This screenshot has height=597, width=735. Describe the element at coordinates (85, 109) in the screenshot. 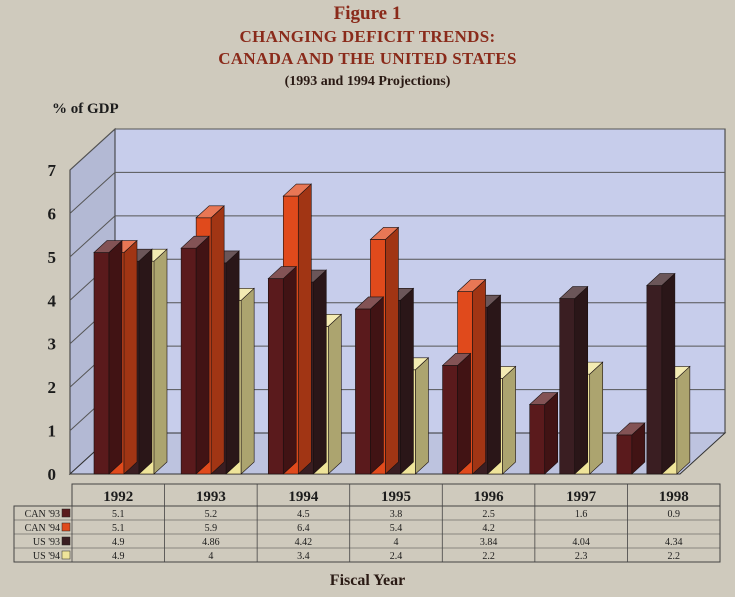

I see `y-axis-label: % of GDP` at that location.